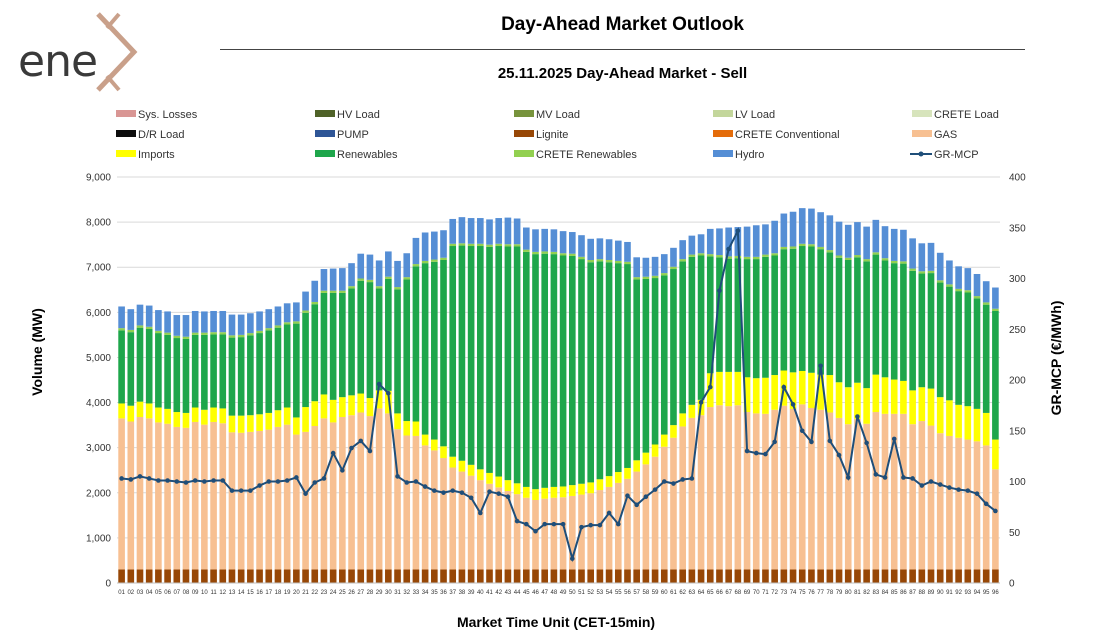 Image resolution: width=1094 pixels, height=642 pixels. I want to click on x-tick-label: 52, so click(590, 593).